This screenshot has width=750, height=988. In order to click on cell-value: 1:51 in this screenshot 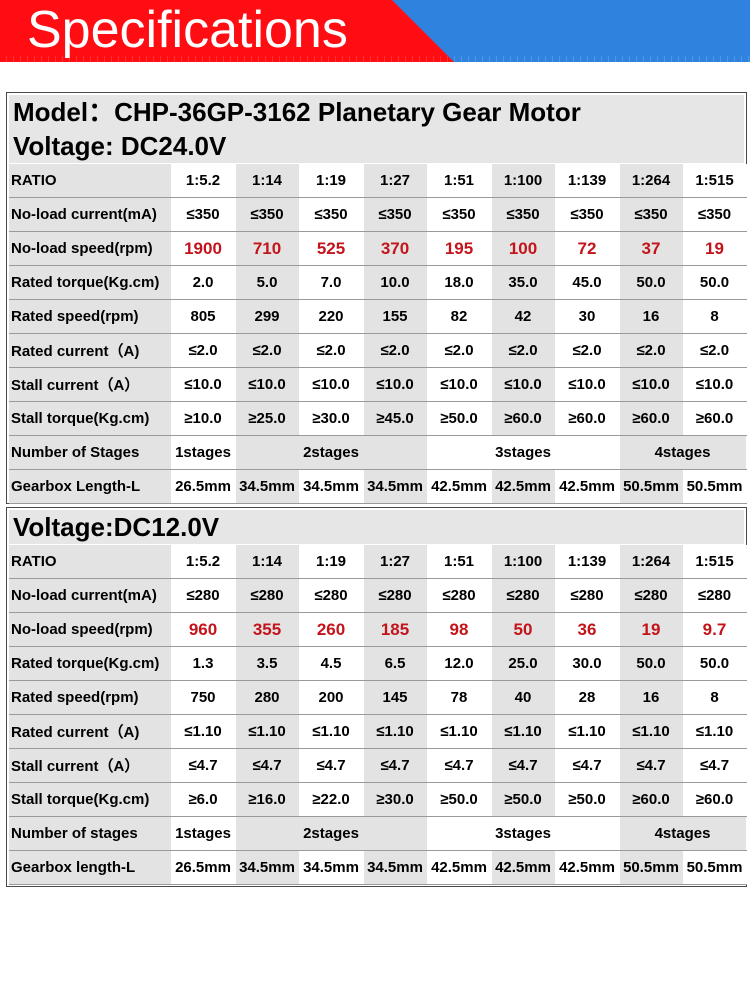, I will do `click(459, 181)`.